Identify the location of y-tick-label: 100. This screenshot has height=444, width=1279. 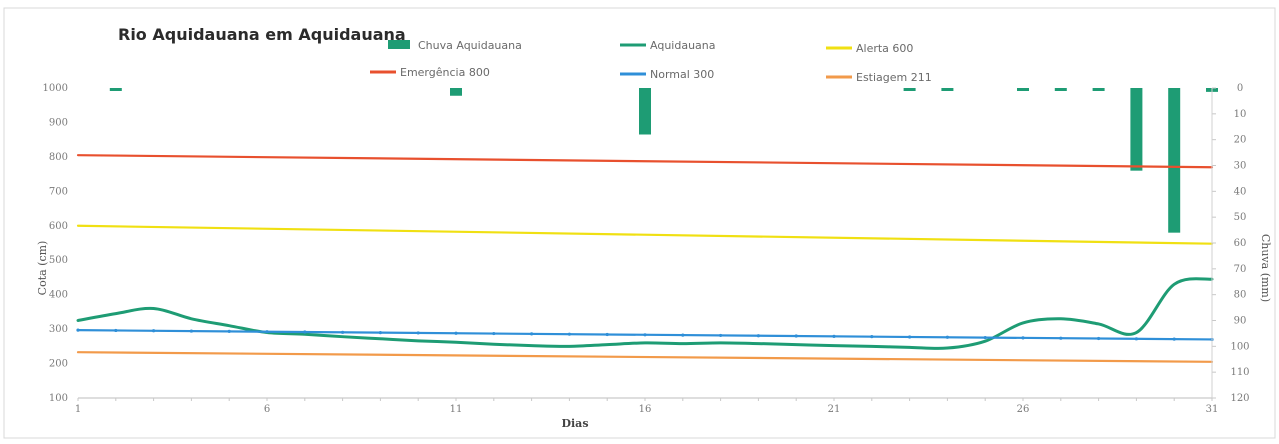
(58, 398).